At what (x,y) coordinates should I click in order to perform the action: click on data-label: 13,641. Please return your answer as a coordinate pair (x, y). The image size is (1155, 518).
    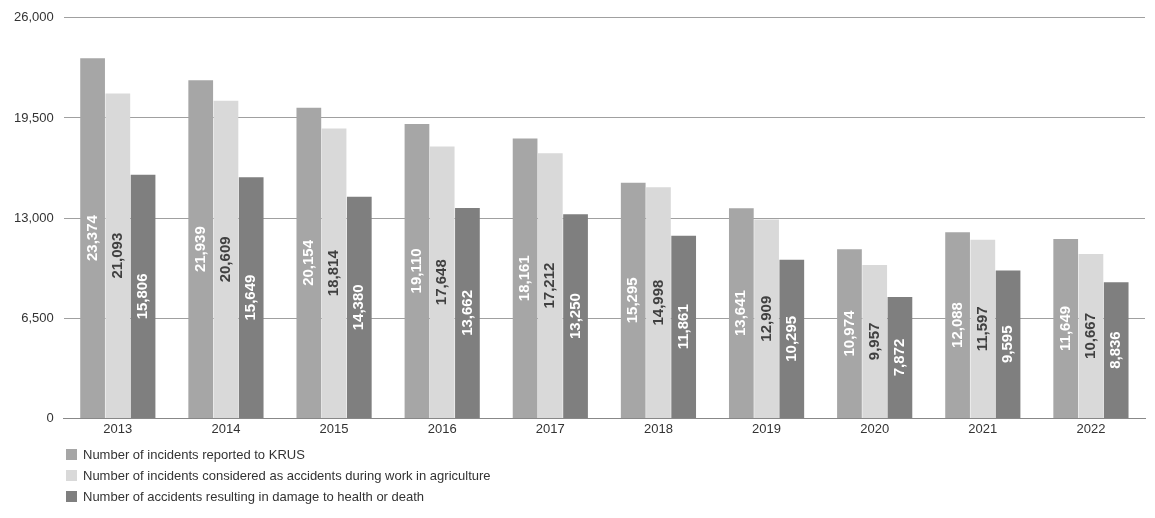
    Looking at the image, I should click on (740, 313).